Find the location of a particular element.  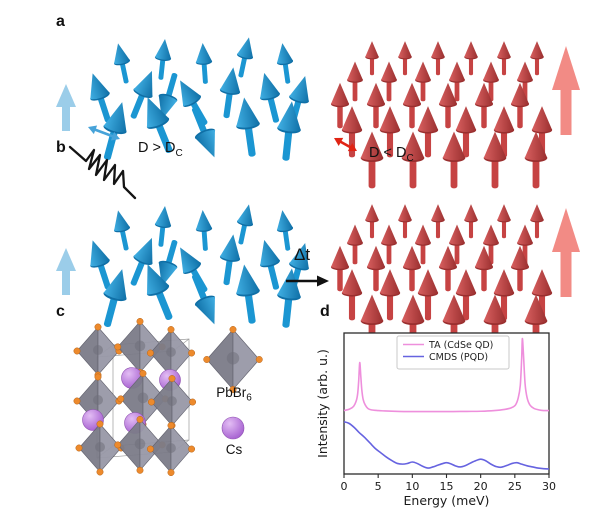

cs-label: Cs is located at coordinates (234, 449).